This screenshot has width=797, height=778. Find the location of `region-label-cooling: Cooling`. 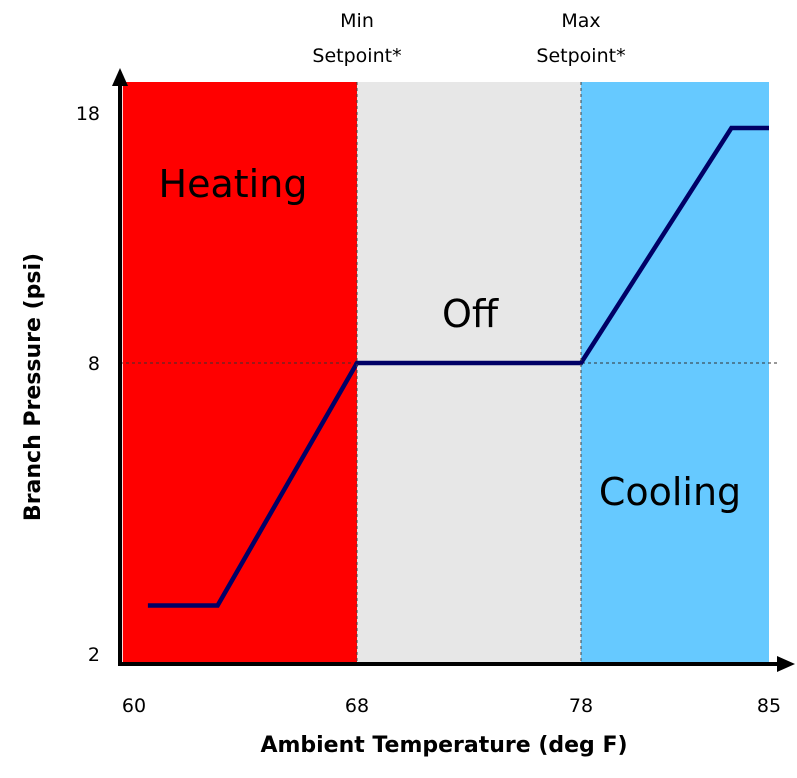

region-label-cooling: Cooling is located at coordinates (670, 492).